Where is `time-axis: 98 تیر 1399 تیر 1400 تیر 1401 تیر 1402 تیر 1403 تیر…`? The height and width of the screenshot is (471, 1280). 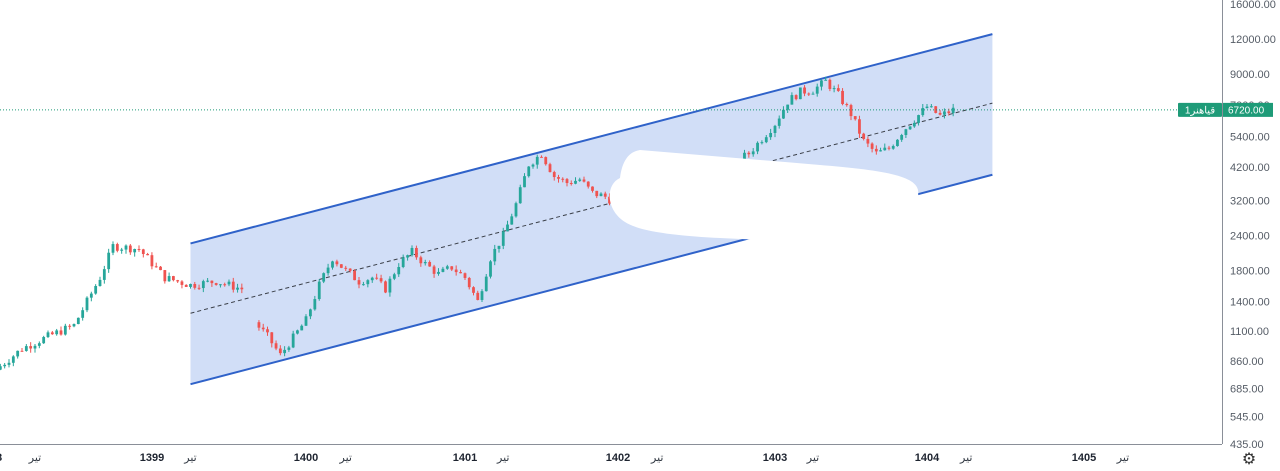 time-axis: 98 تیر 1399 تیر 1400 تیر 1401 تیر 1402 تیر 1403 تیر… is located at coordinates (611, 454).